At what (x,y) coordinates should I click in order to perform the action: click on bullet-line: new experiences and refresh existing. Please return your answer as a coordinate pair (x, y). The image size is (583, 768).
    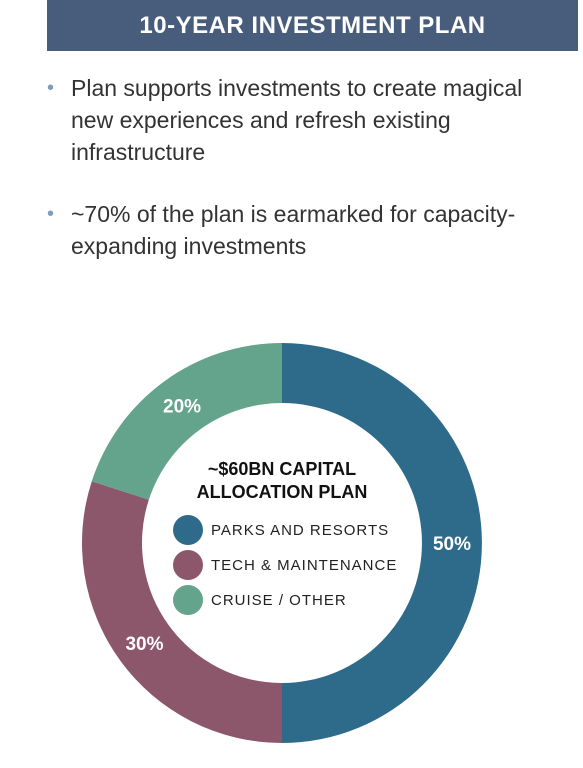
    Looking at the image, I should click on (261, 120).